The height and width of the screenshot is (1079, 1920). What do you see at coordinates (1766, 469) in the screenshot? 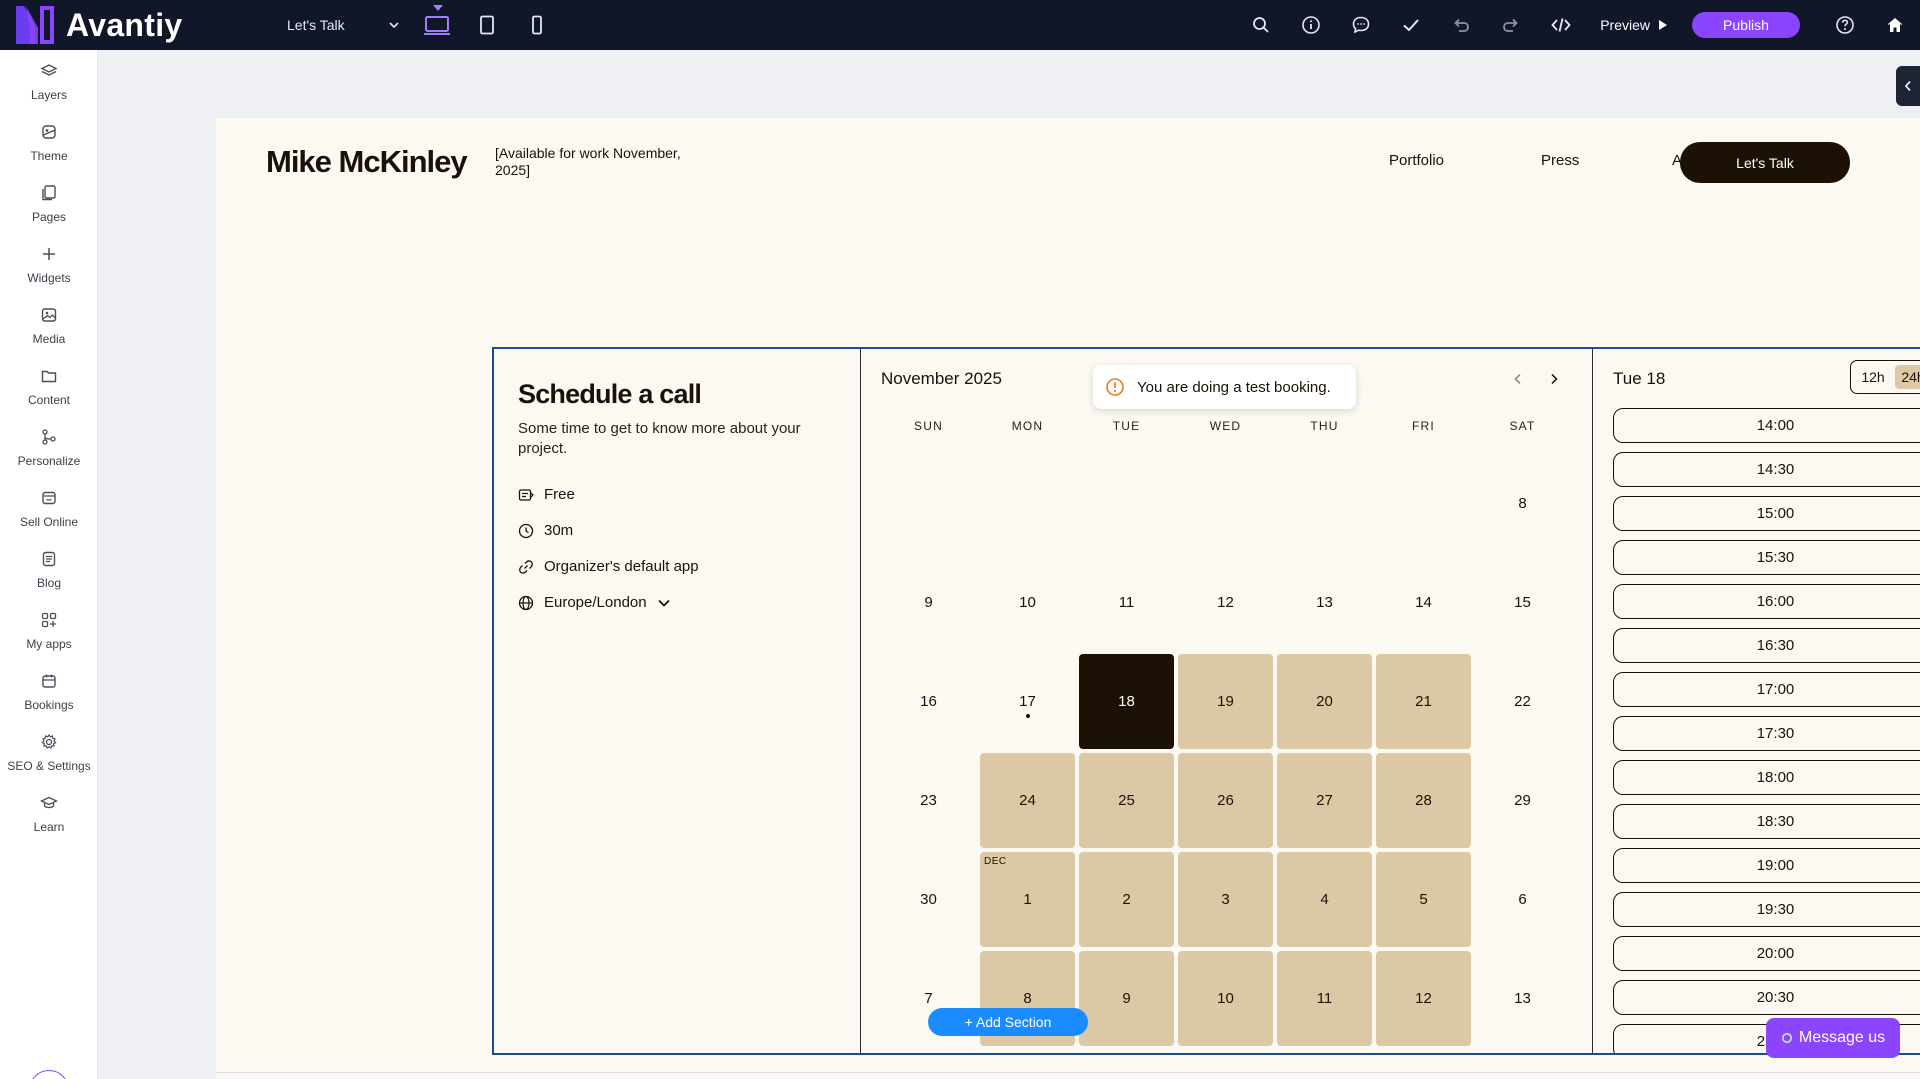
I see `time-slot-button: 14:30` at bounding box center [1766, 469].